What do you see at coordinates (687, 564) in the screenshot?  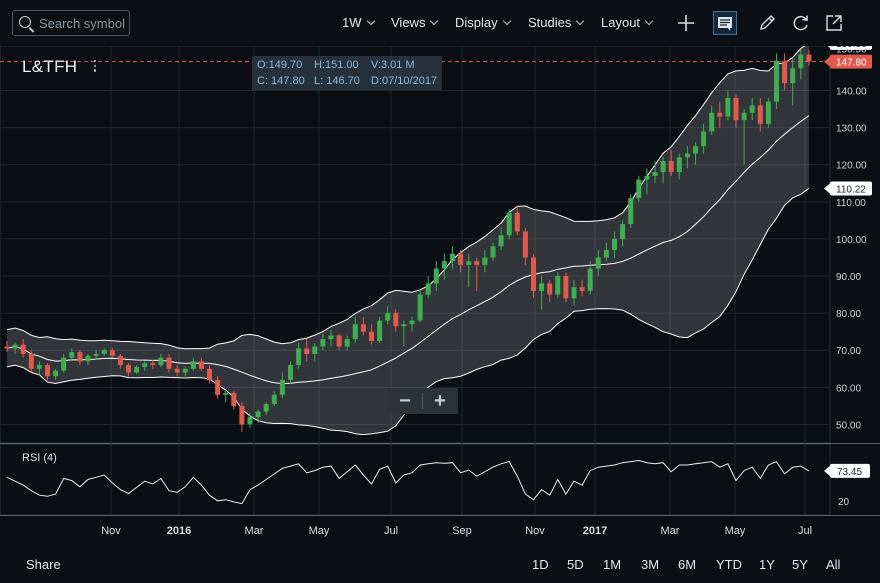 I see `range-6m-button: 6M` at bounding box center [687, 564].